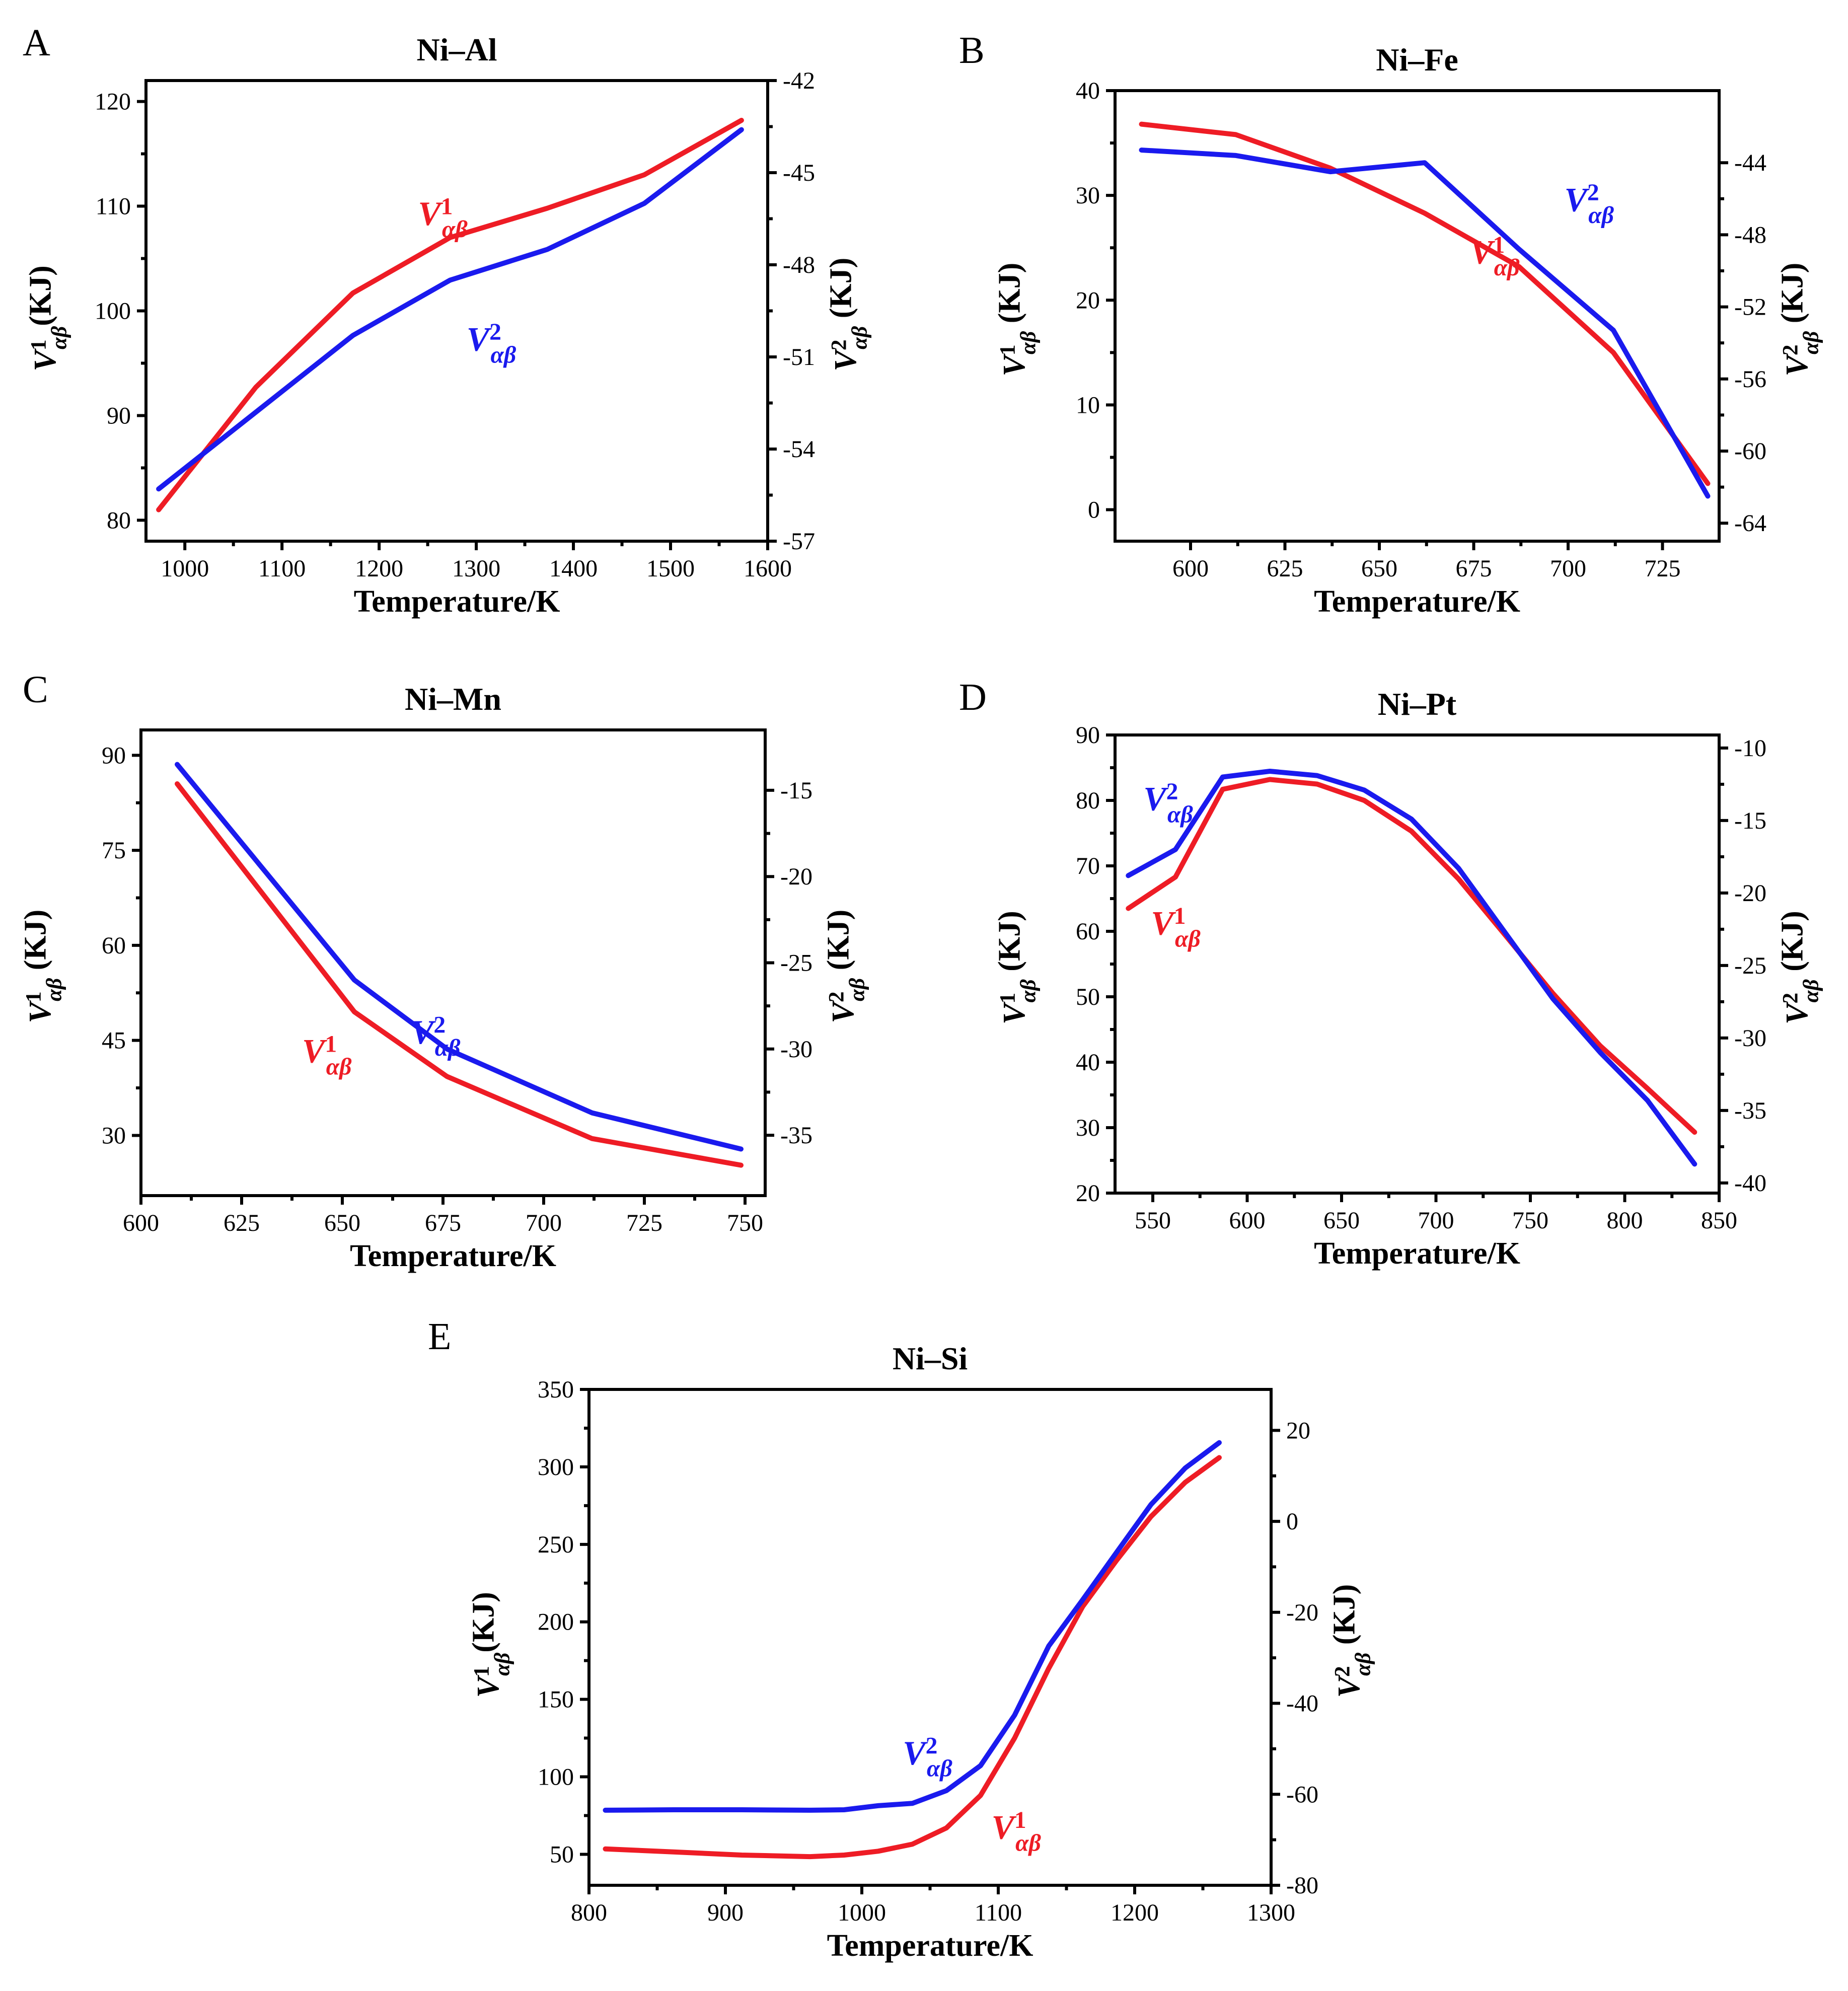 This screenshot has height=1991, width=1848. Describe the element at coordinates (1750, 379) in the screenshot. I see `y-right-tick-label: -56` at that location.